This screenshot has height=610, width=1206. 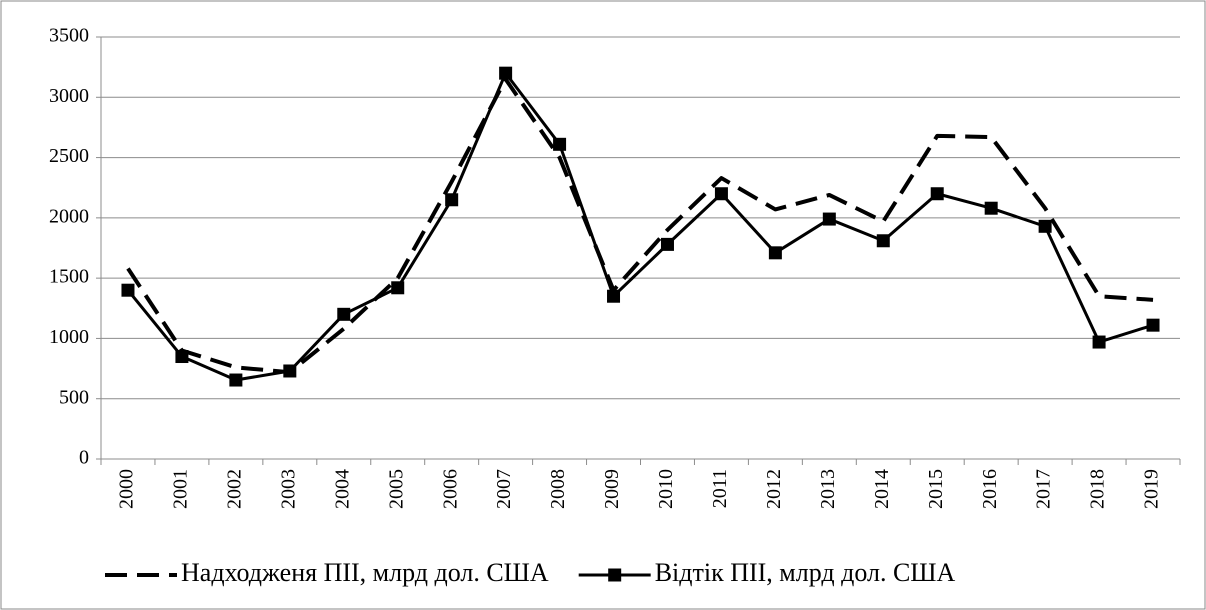 What do you see at coordinates (450, 489) in the screenshot?
I see `x-tick-label: 2006` at bounding box center [450, 489].